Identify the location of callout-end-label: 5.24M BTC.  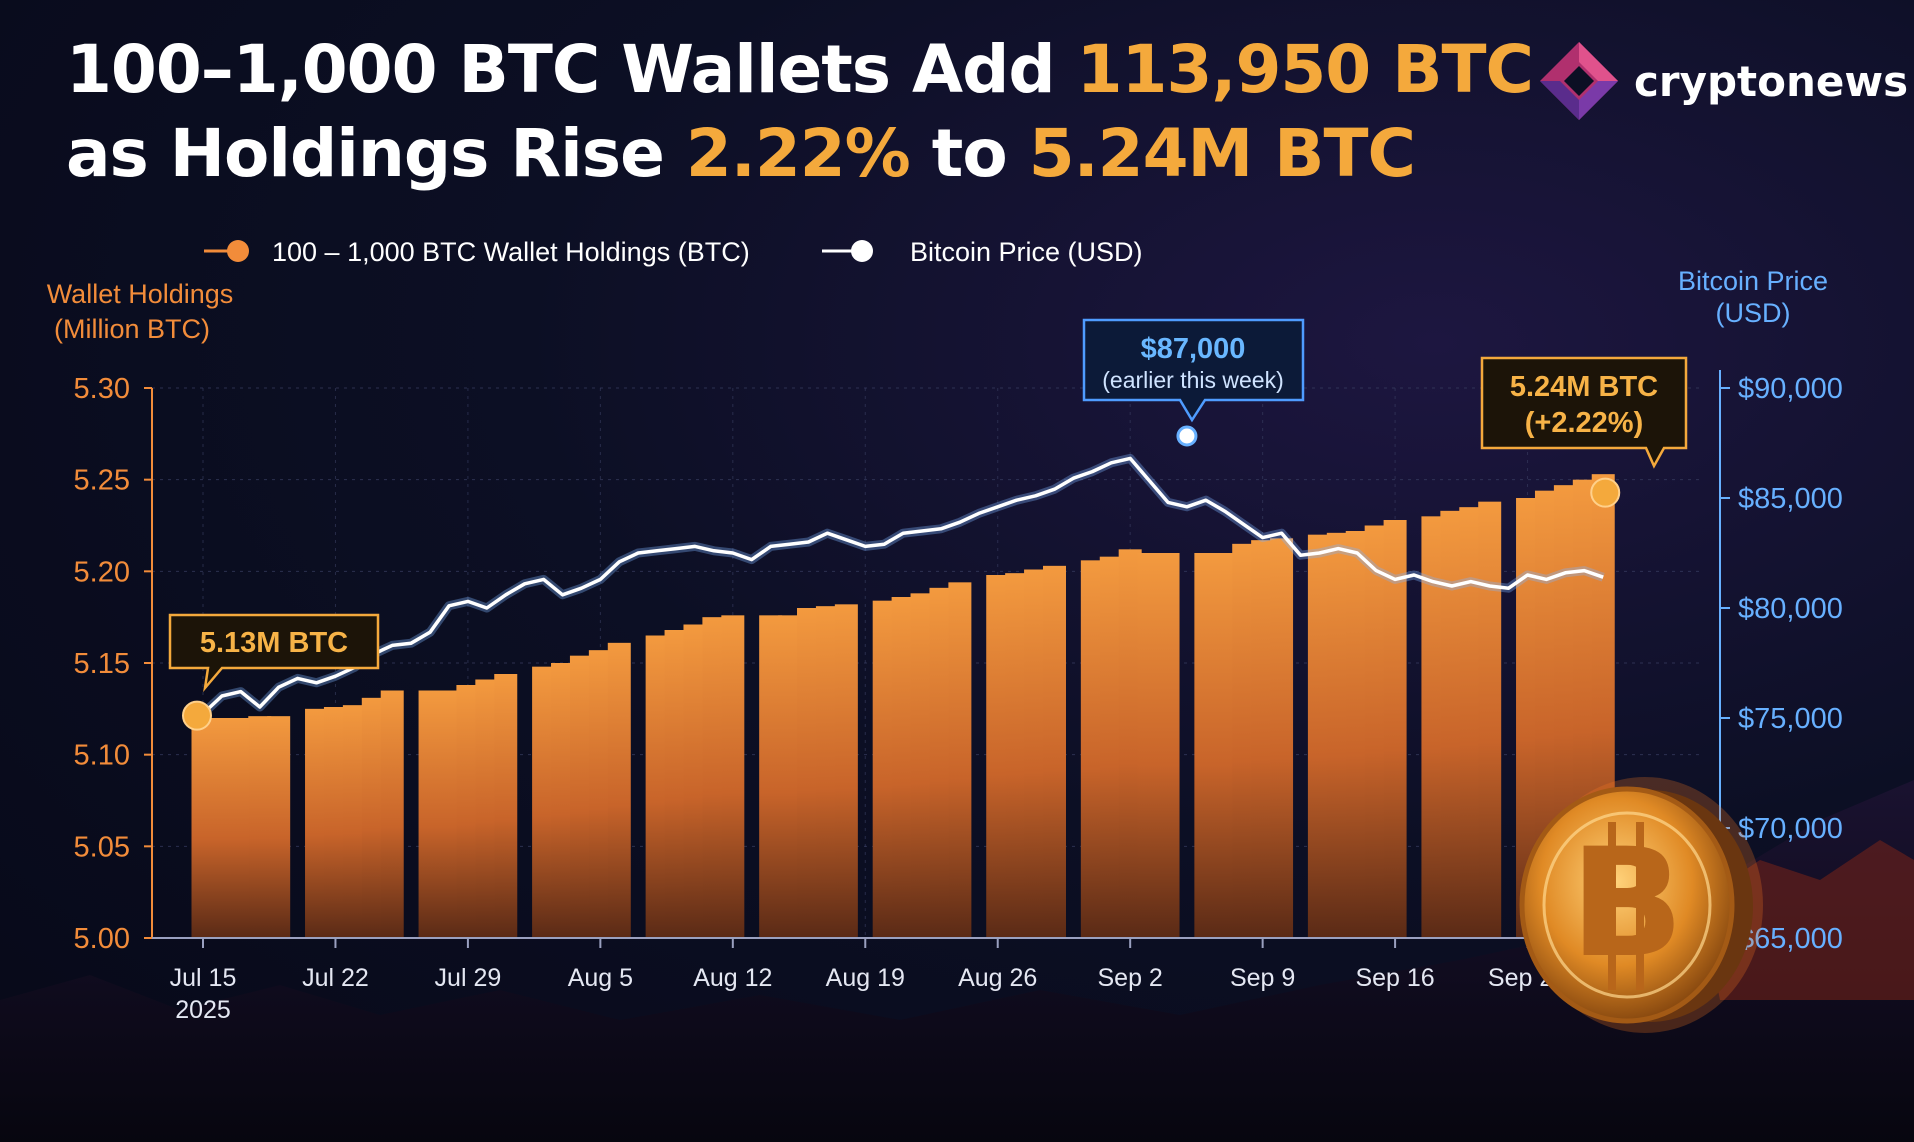
(1584, 387).